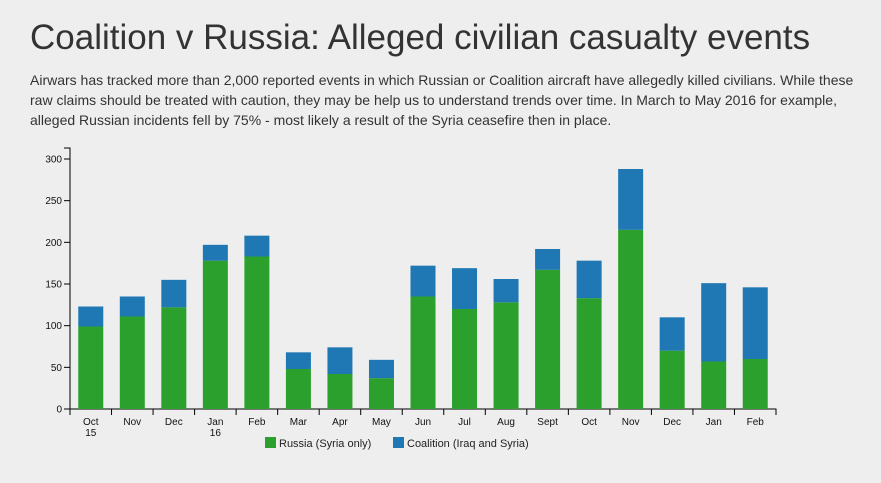  I want to click on x-tick-label: Mar, so click(299, 422).